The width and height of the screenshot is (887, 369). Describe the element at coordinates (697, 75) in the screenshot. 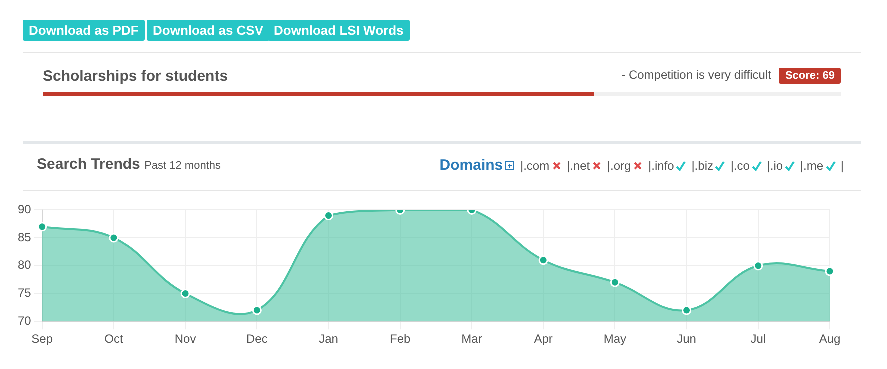

I see `text: - Competition is very difficult` at that location.